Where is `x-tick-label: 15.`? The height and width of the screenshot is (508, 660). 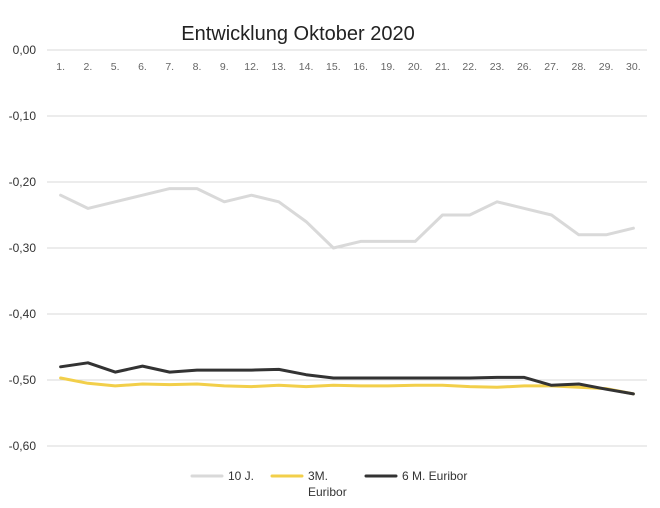
x-tick-label: 15. is located at coordinates (333, 67).